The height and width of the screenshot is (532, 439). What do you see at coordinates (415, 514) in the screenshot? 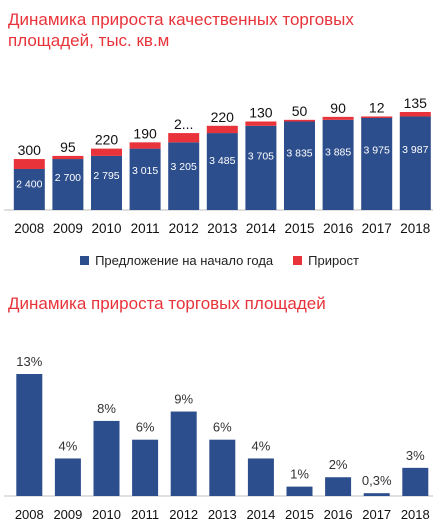
I see `chart2-x-tick-label: 2018` at bounding box center [415, 514].